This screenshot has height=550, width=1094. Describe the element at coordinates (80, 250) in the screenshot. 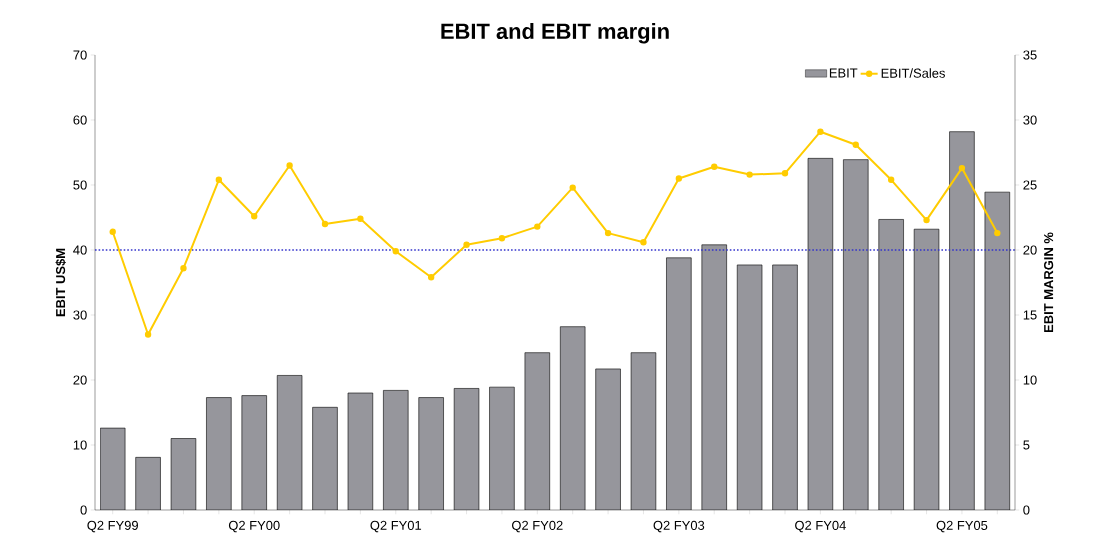

I see `y-tick-label: 40` at that location.